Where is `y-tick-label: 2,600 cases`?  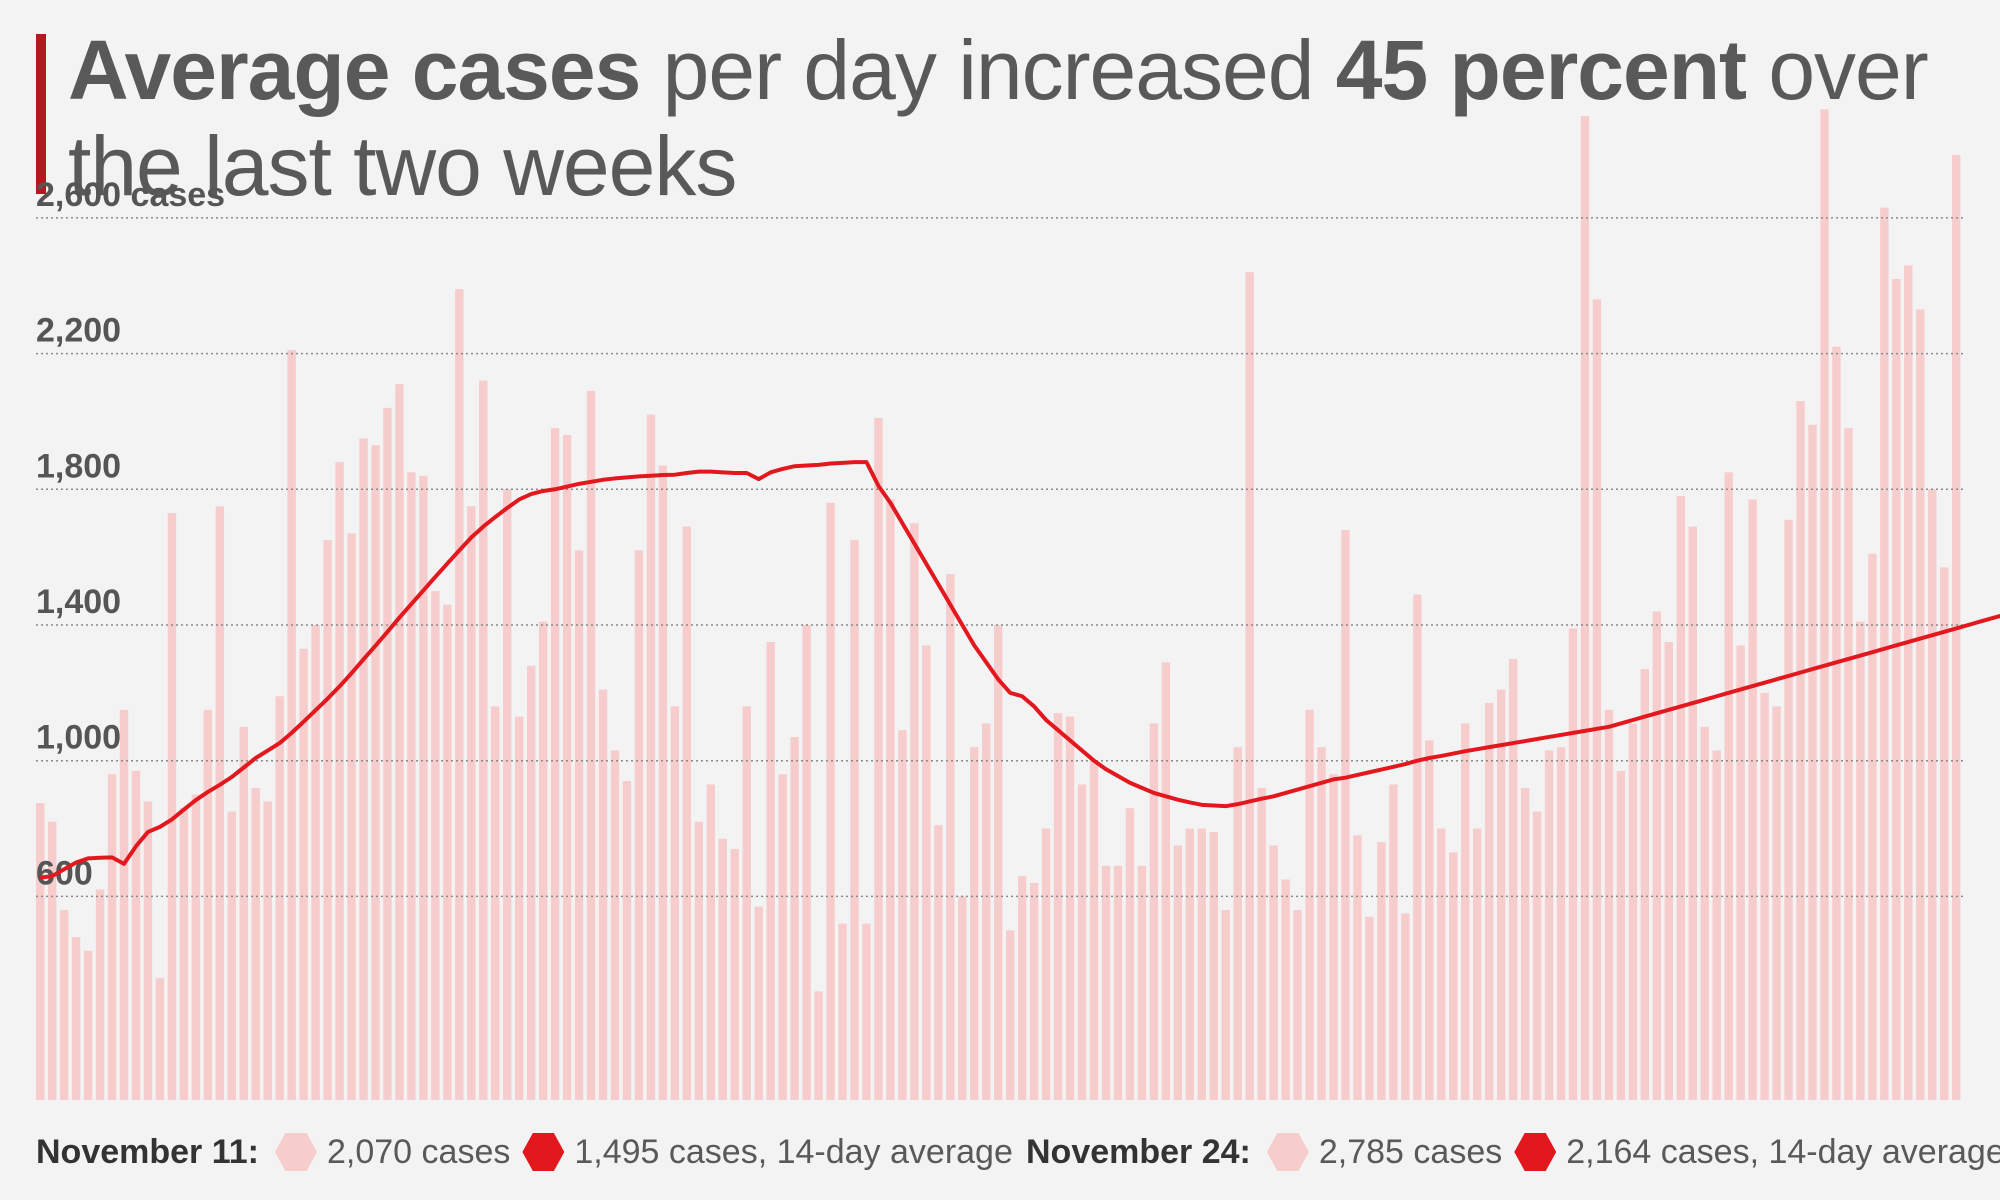 y-tick-label: 2,600 cases is located at coordinates (130, 195).